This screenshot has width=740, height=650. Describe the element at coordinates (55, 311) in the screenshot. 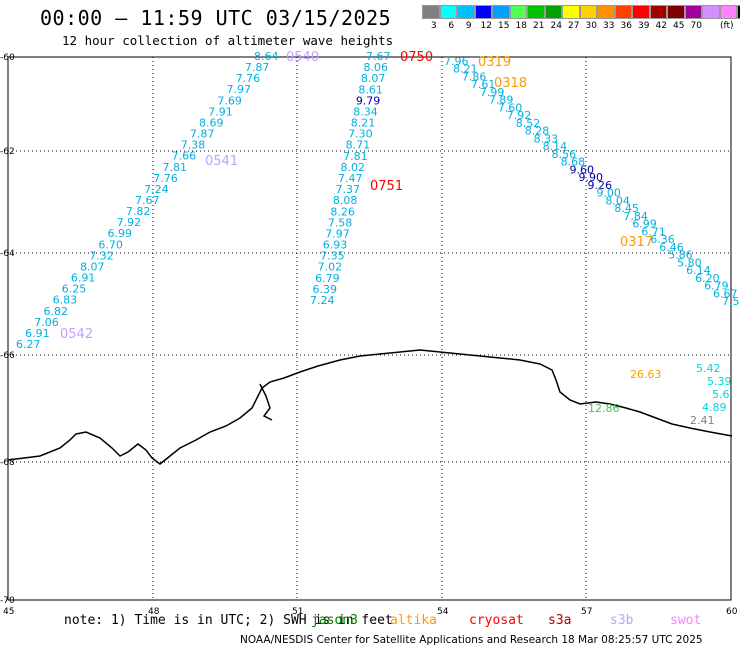

I see `wave-height-value: 6.82` at that location.